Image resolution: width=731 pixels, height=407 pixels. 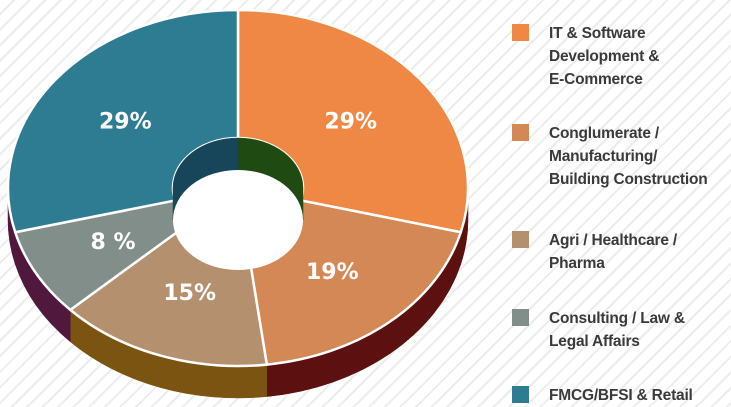 I want to click on legend-item-1: IT & Software Development & E-Commerce, so click(x=585, y=56).